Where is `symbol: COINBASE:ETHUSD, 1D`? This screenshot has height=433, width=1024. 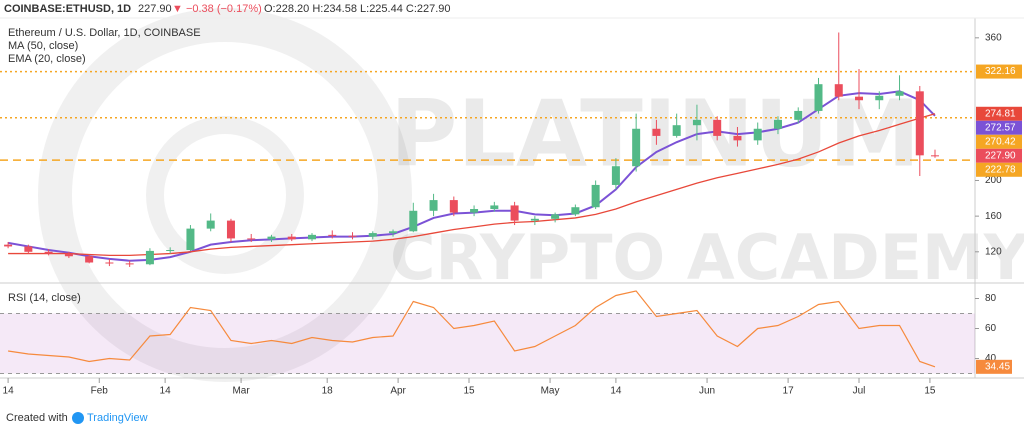 symbol: COINBASE:ETHUSD, 1D is located at coordinates (67, 9).